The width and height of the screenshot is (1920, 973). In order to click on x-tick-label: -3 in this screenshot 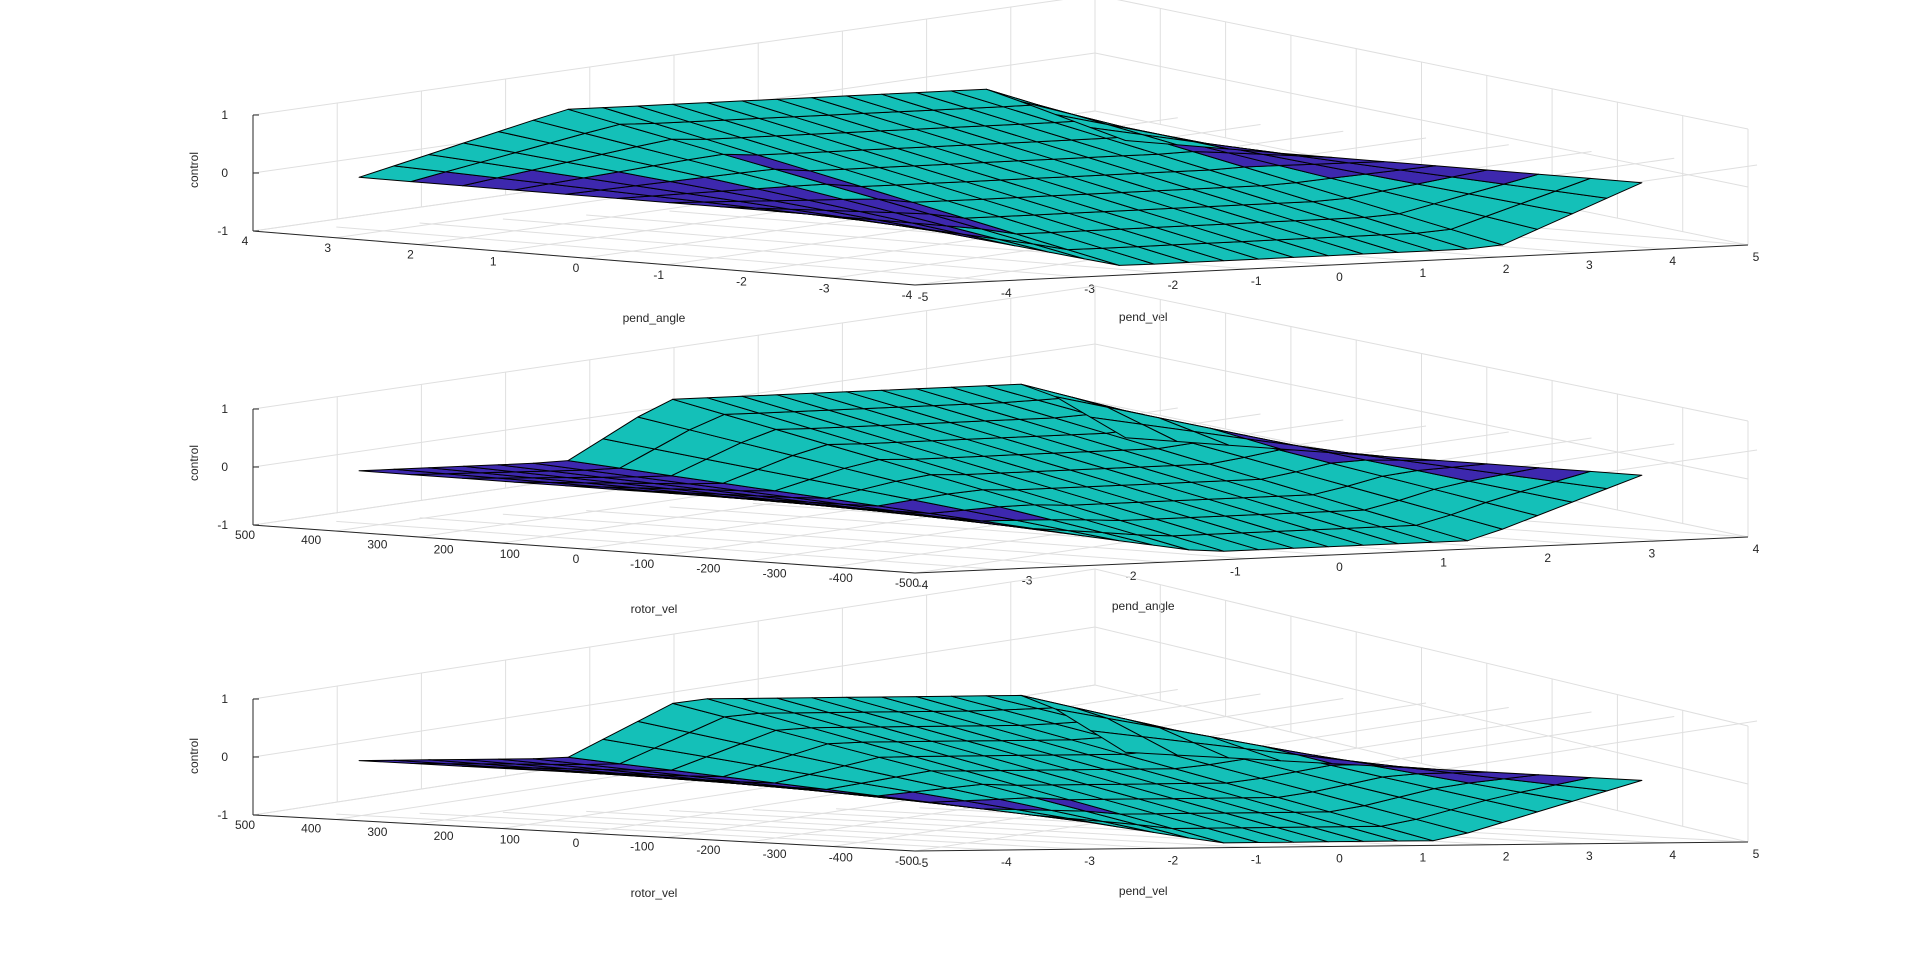, I will do `click(824, 288)`.